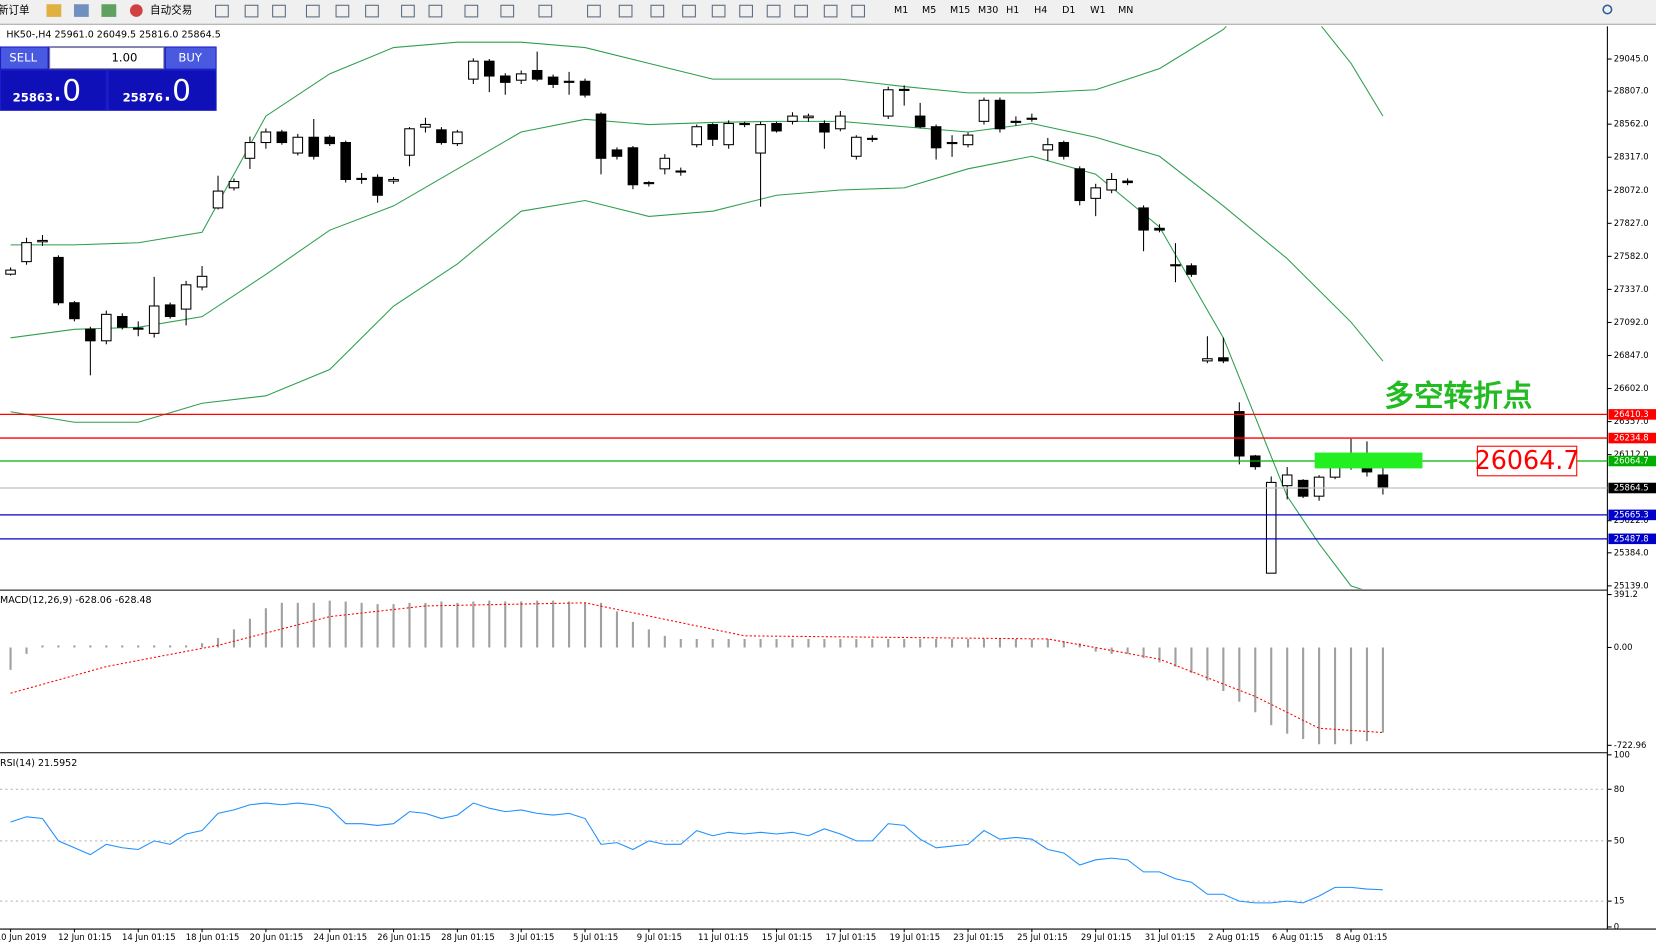 This screenshot has height=947, width=1656. I want to click on y-tick-label: 28562.0, so click(1631, 124).